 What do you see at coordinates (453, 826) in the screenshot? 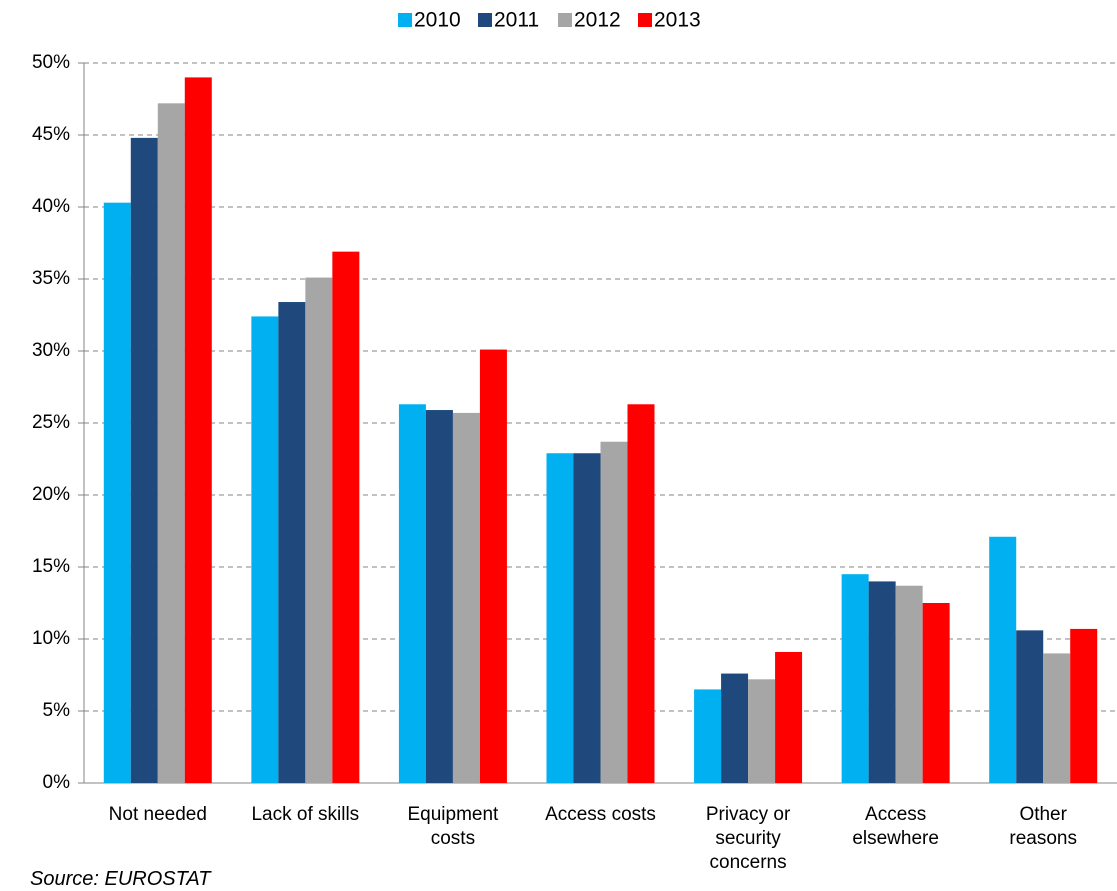
I see `x-tick-label: Equipment costs` at bounding box center [453, 826].